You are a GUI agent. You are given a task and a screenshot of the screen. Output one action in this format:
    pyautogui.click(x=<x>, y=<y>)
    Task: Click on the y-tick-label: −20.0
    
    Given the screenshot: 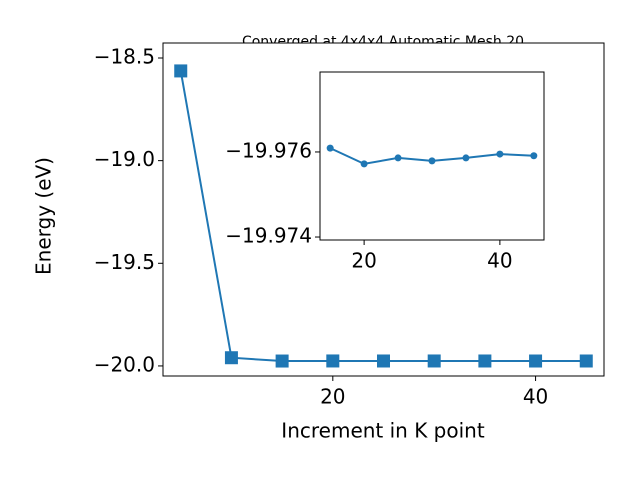 What is the action you would take?
    pyautogui.click(x=124, y=364)
    